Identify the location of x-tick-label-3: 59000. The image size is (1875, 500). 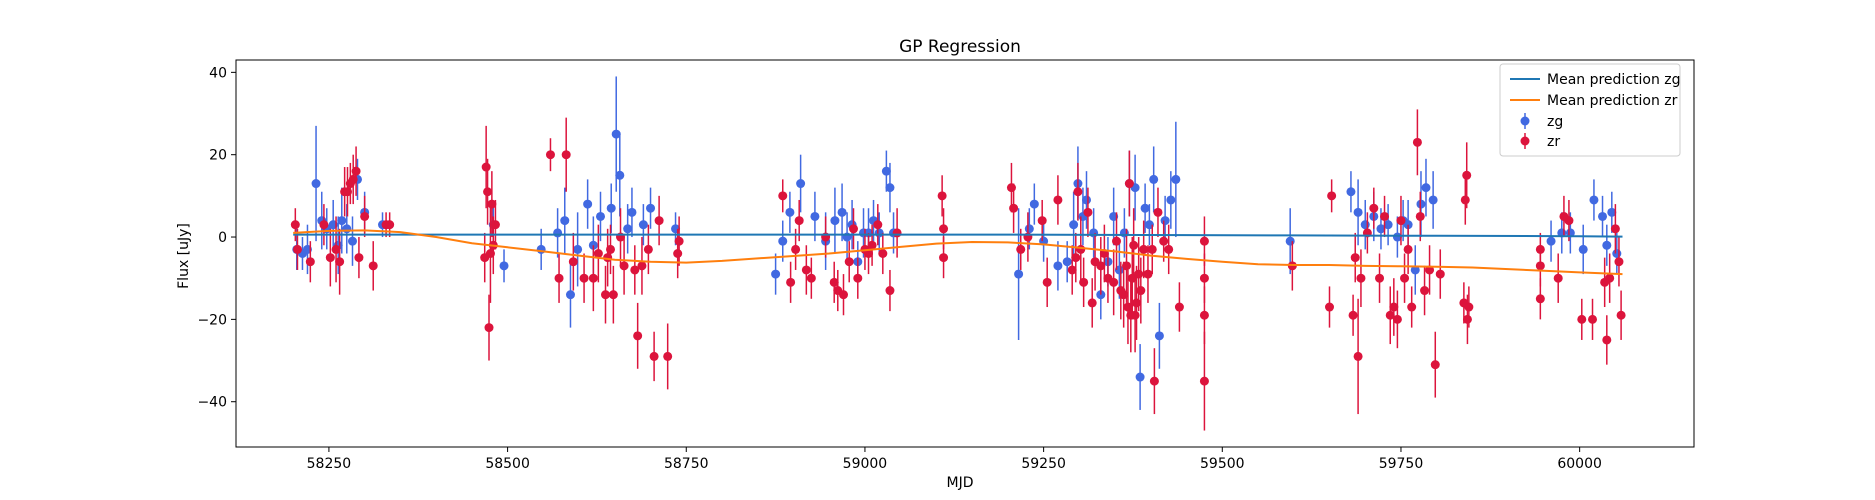
(865, 464).